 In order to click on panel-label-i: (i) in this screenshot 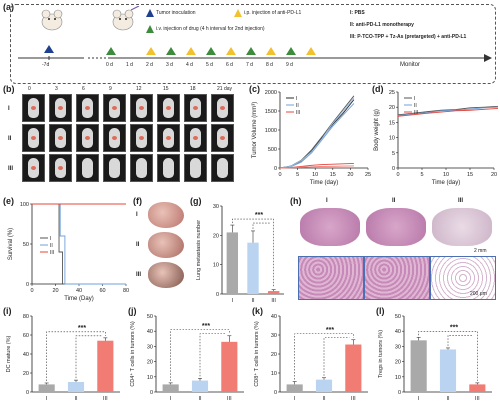, I will do `click(7, 311)`.